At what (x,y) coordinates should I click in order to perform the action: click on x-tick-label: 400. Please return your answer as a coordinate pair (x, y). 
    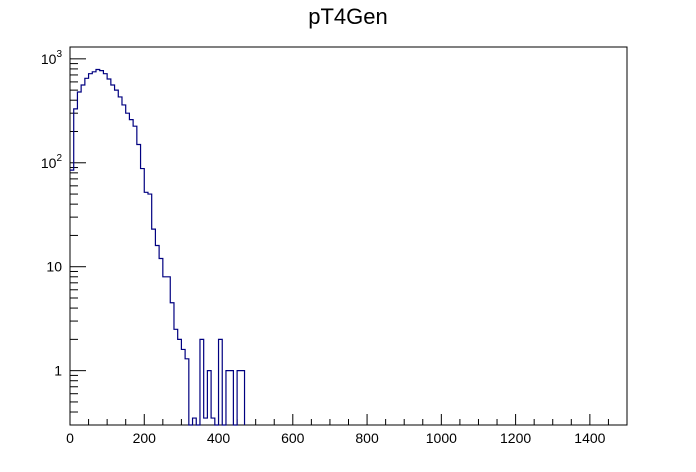
    Looking at the image, I should click on (219, 438).